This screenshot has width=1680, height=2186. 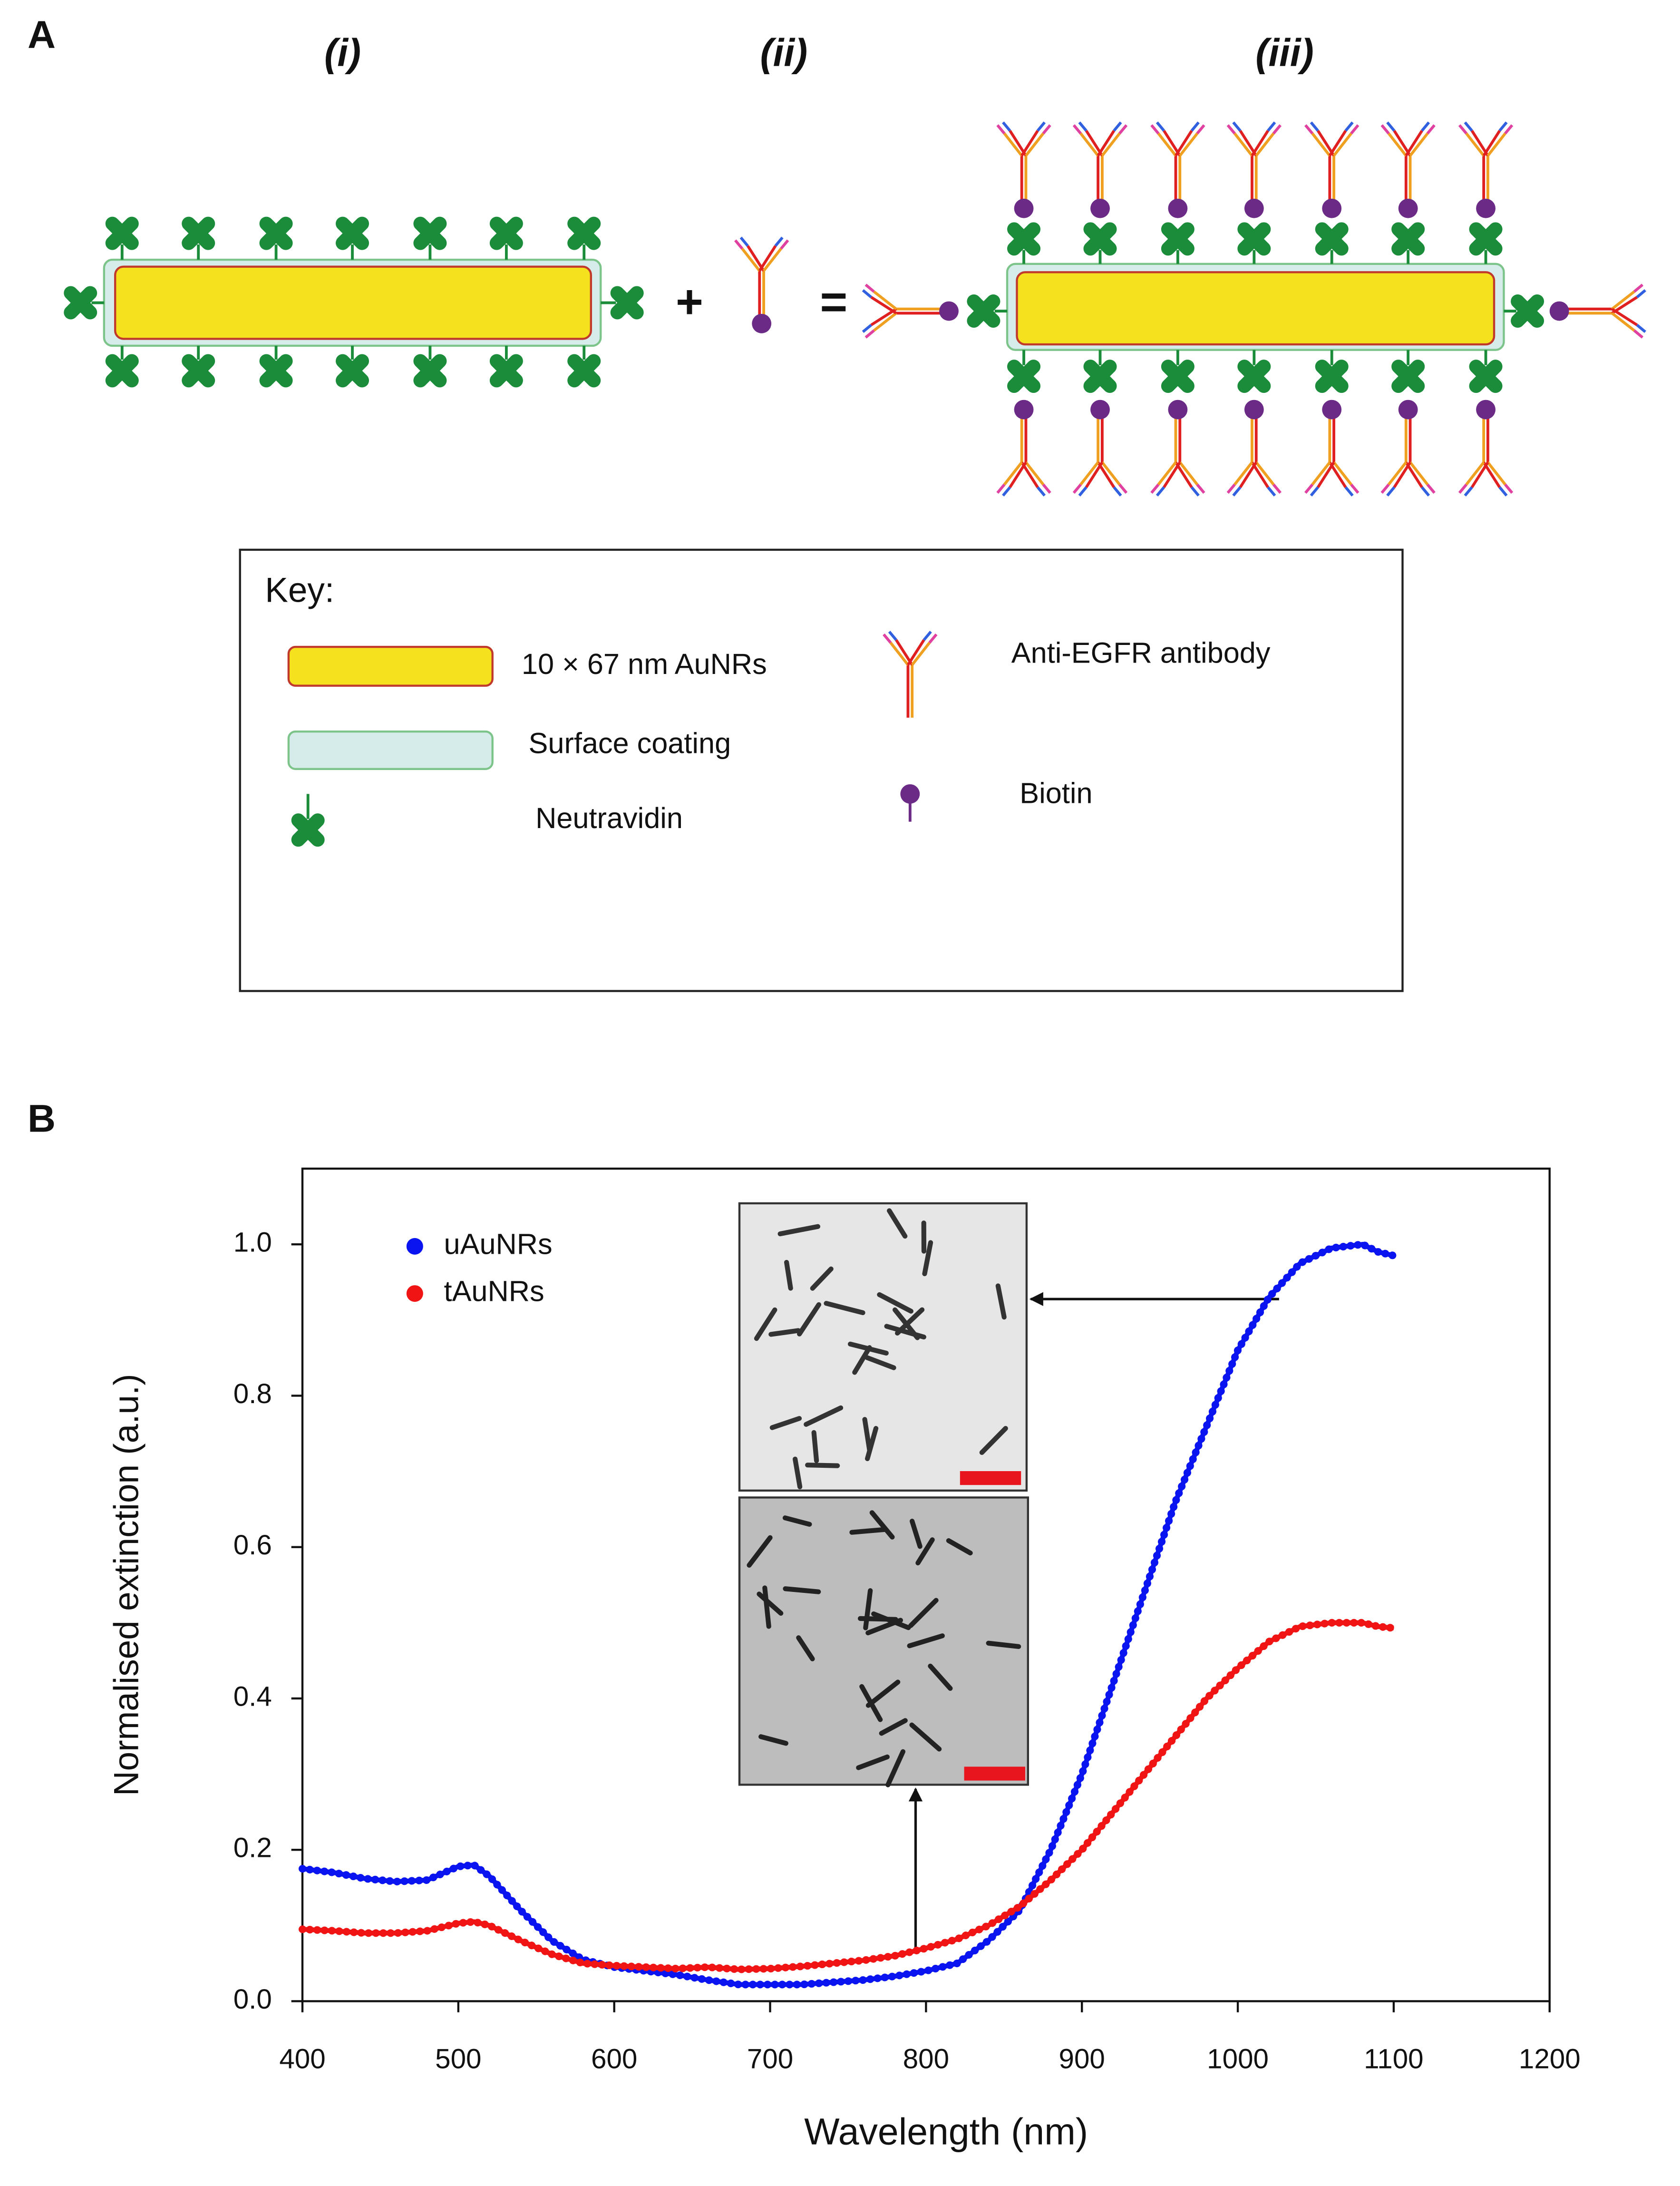 I want to click on legend-label: uAuNRs, so click(x=498, y=1244).